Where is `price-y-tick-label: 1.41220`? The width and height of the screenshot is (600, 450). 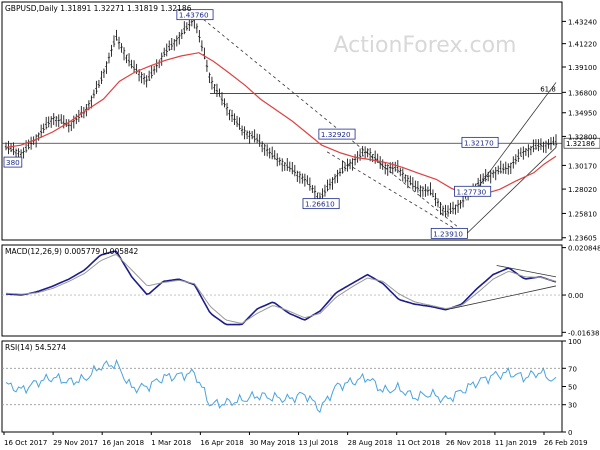
price-y-tick-label: 1.41220 is located at coordinates (582, 45).